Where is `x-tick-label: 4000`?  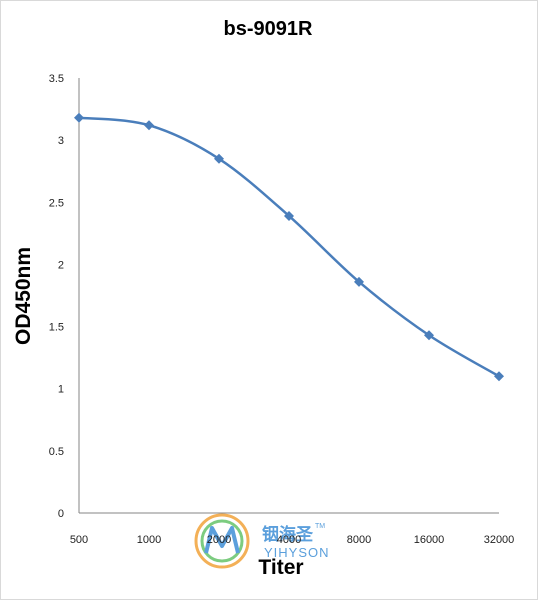 x-tick-label: 4000 is located at coordinates (289, 540).